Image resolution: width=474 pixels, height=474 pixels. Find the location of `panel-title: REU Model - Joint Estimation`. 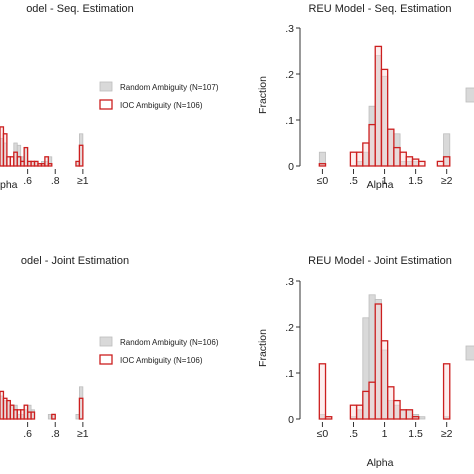

panel-title: REU Model - Joint Estimation is located at coordinates (380, 261).